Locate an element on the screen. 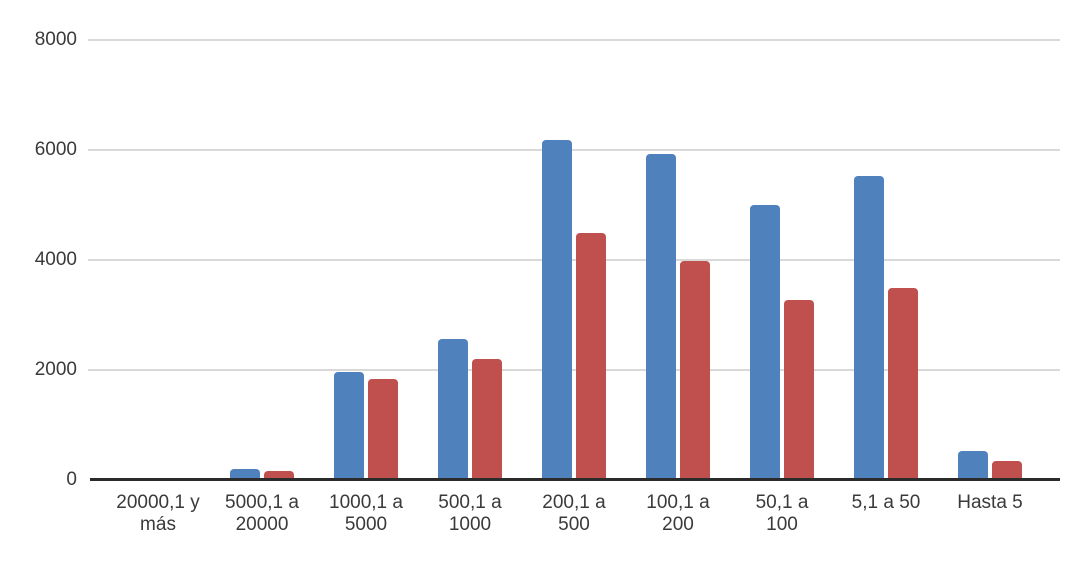 The image size is (1088, 570). x-tick-label: 200,1 a 500 is located at coordinates (574, 514).